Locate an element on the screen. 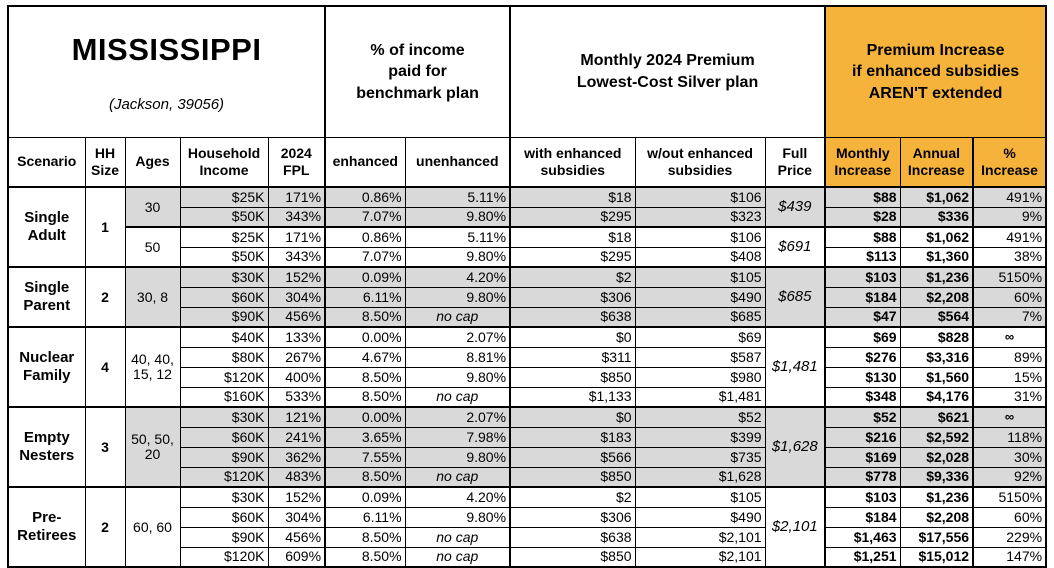  annual-increase-cell: $564 is located at coordinates (936, 317).